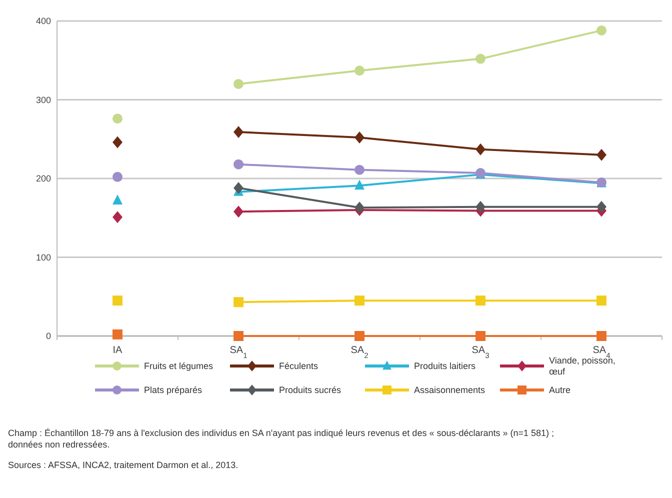 The image size is (672, 498). I want to click on y-tick-label: 100, so click(43, 257).